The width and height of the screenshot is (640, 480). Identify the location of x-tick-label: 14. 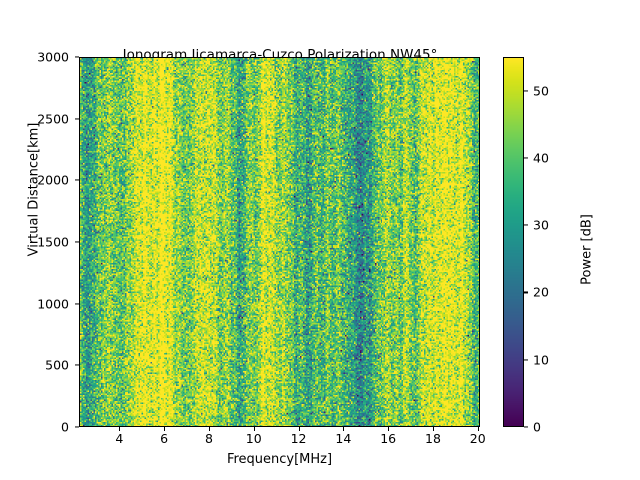
(343, 438).